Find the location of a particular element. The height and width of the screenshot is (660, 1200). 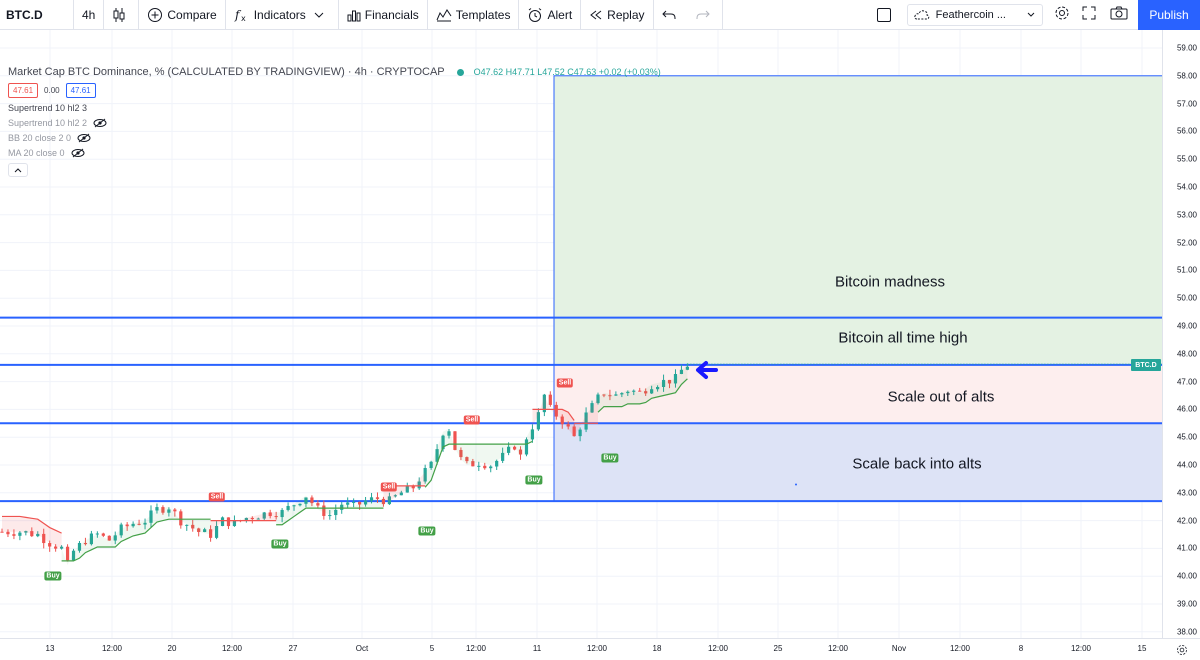

svg-text: x is located at coordinates (243, 18).